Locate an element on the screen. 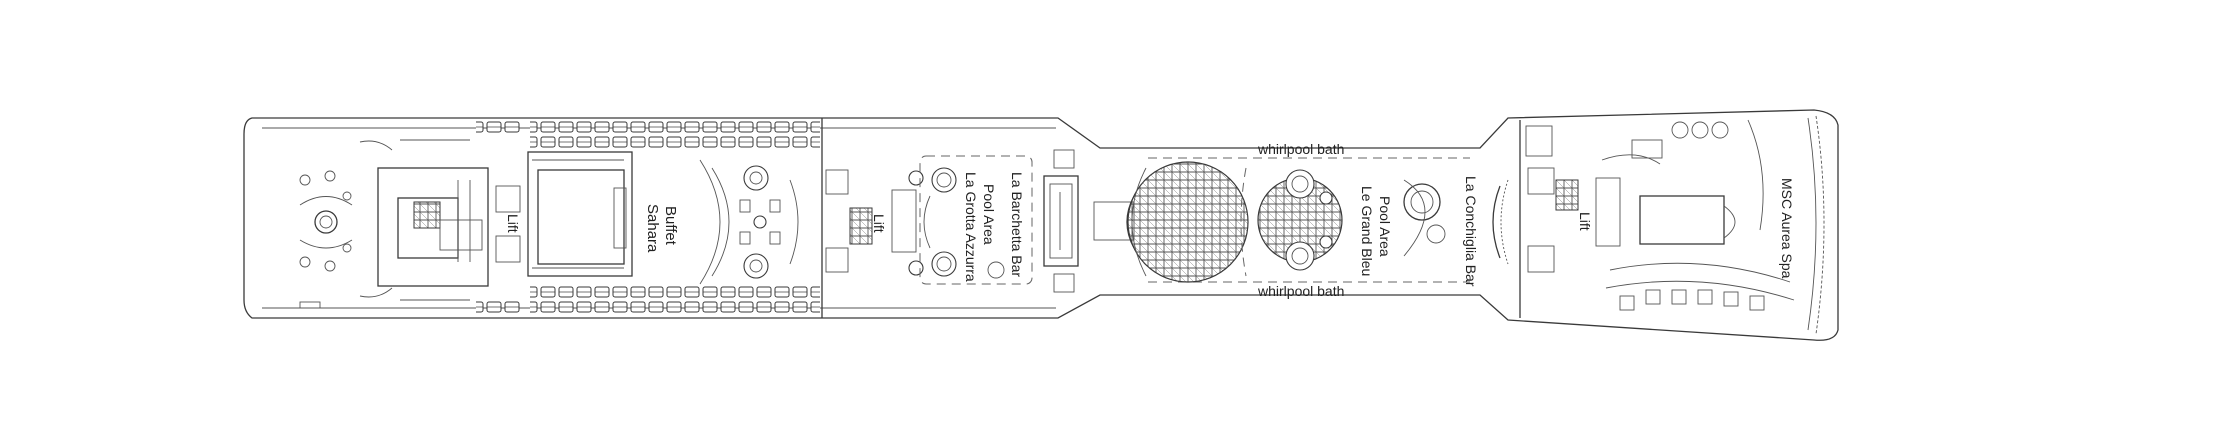  barchetta-bar is located at coordinates (1061, 221).